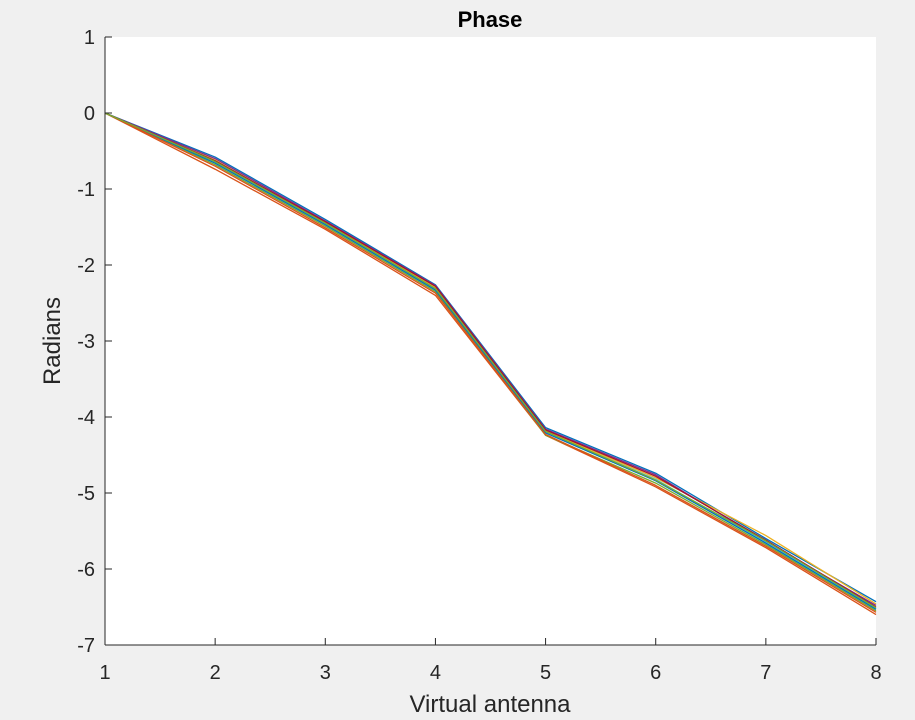 The height and width of the screenshot is (720, 915). What do you see at coordinates (490, 704) in the screenshot?
I see `x-axis-label: Virtual antenna` at bounding box center [490, 704].